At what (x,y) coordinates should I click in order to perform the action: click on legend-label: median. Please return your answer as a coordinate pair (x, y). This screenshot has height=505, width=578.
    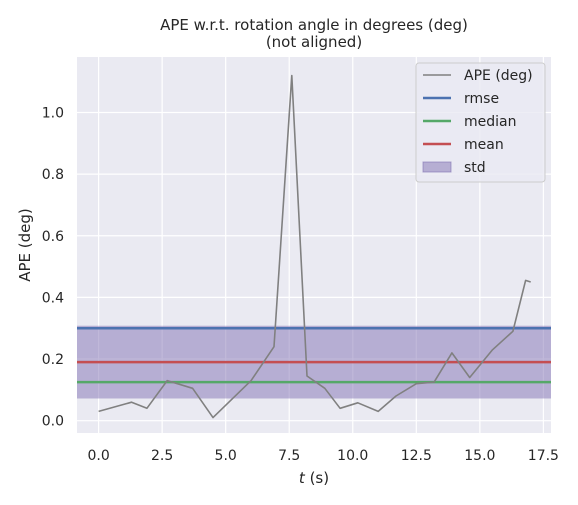
    Looking at the image, I should click on (490, 122).